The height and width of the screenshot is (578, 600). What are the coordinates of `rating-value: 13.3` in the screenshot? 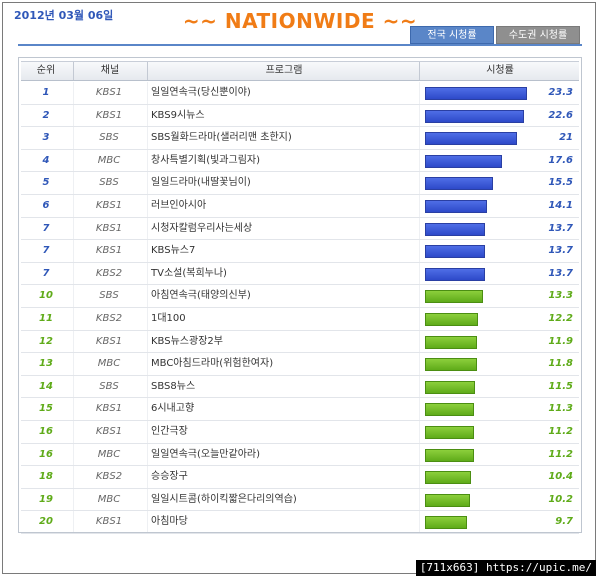 It's located at (560, 296).